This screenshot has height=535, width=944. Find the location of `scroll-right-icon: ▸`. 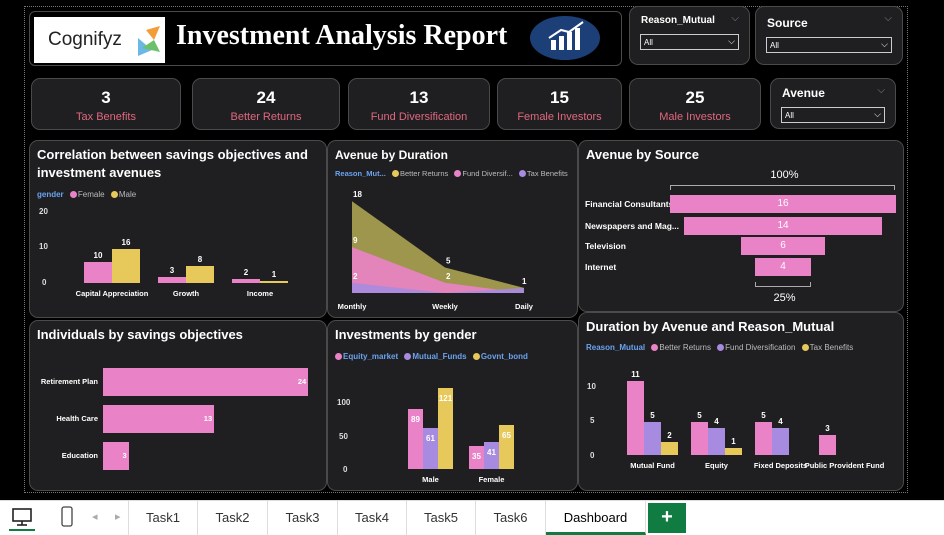

scroll-right-icon: ▸ is located at coordinates (118, 517).